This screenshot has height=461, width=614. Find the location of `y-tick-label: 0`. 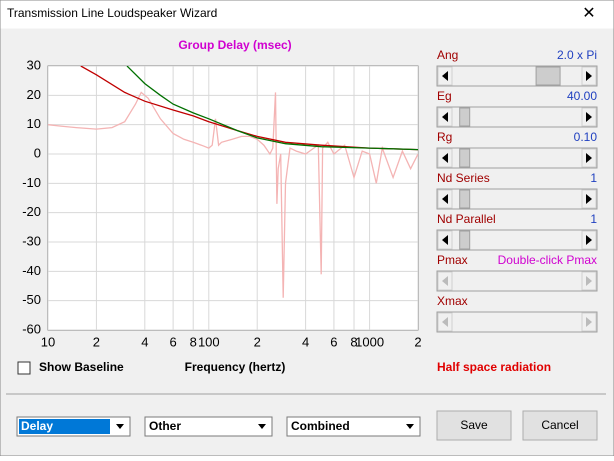

y-tick-label: 0 is located at coordinates (37, 152).